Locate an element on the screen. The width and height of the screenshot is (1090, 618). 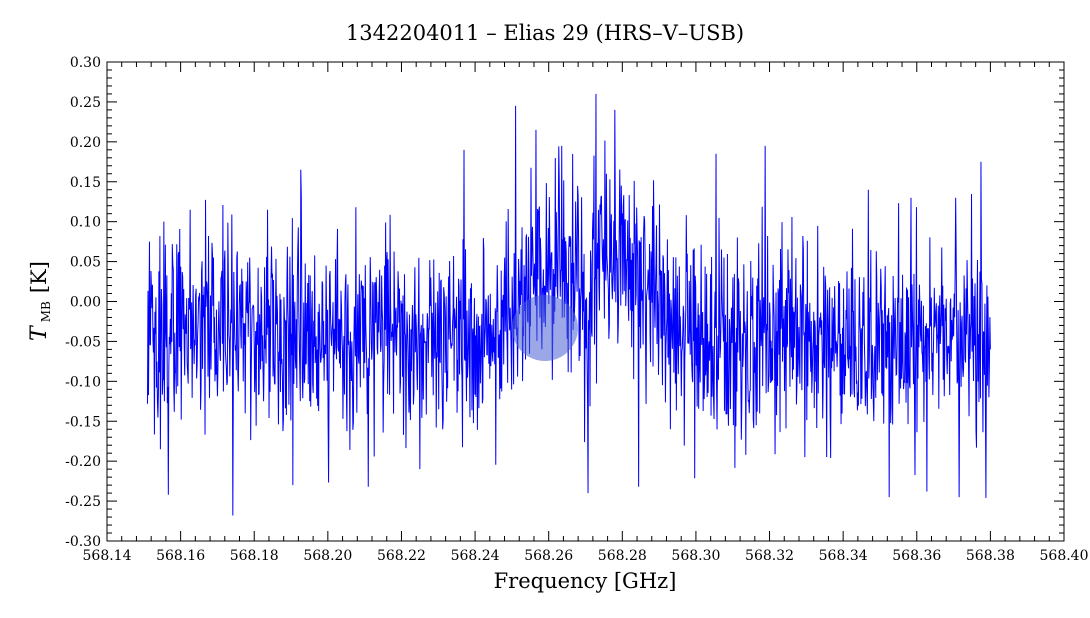
x-tick-label: 568.14 is located at coordinates (107, 556).